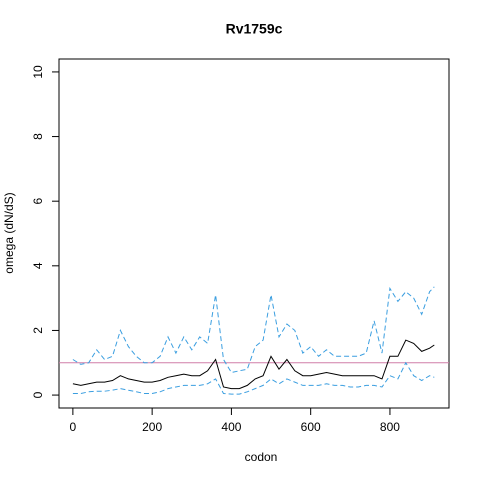 Image resolution: width=480 pixels, height=485 pixels. Describe the element at coordinates (38, 136) in the screenshot. I see `y-tick-label: 8` at that location.